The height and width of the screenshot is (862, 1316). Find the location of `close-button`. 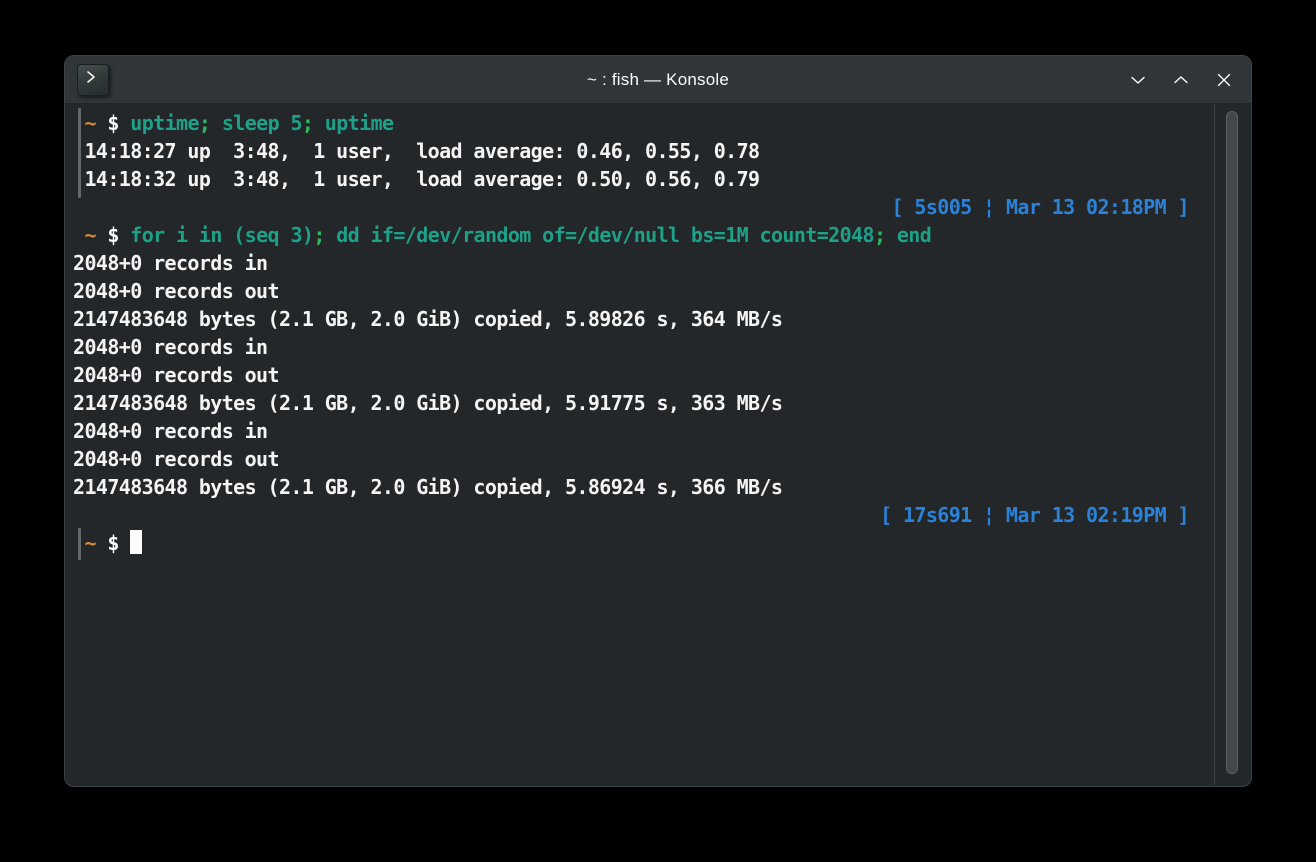

close-button is located at coordinates (1224, 80).